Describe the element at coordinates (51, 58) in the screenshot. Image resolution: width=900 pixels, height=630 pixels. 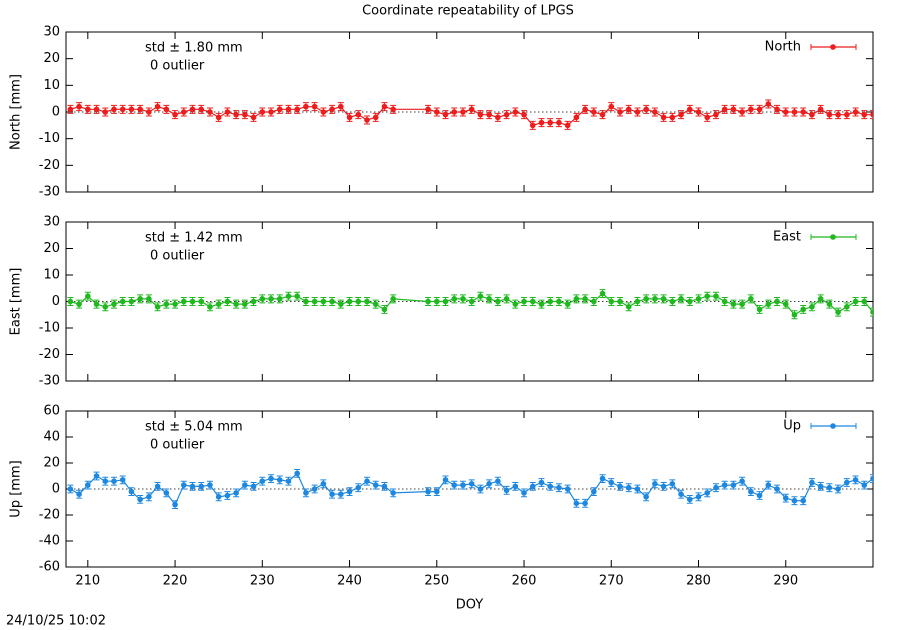
I see `y-tick-label: 20` at that location.